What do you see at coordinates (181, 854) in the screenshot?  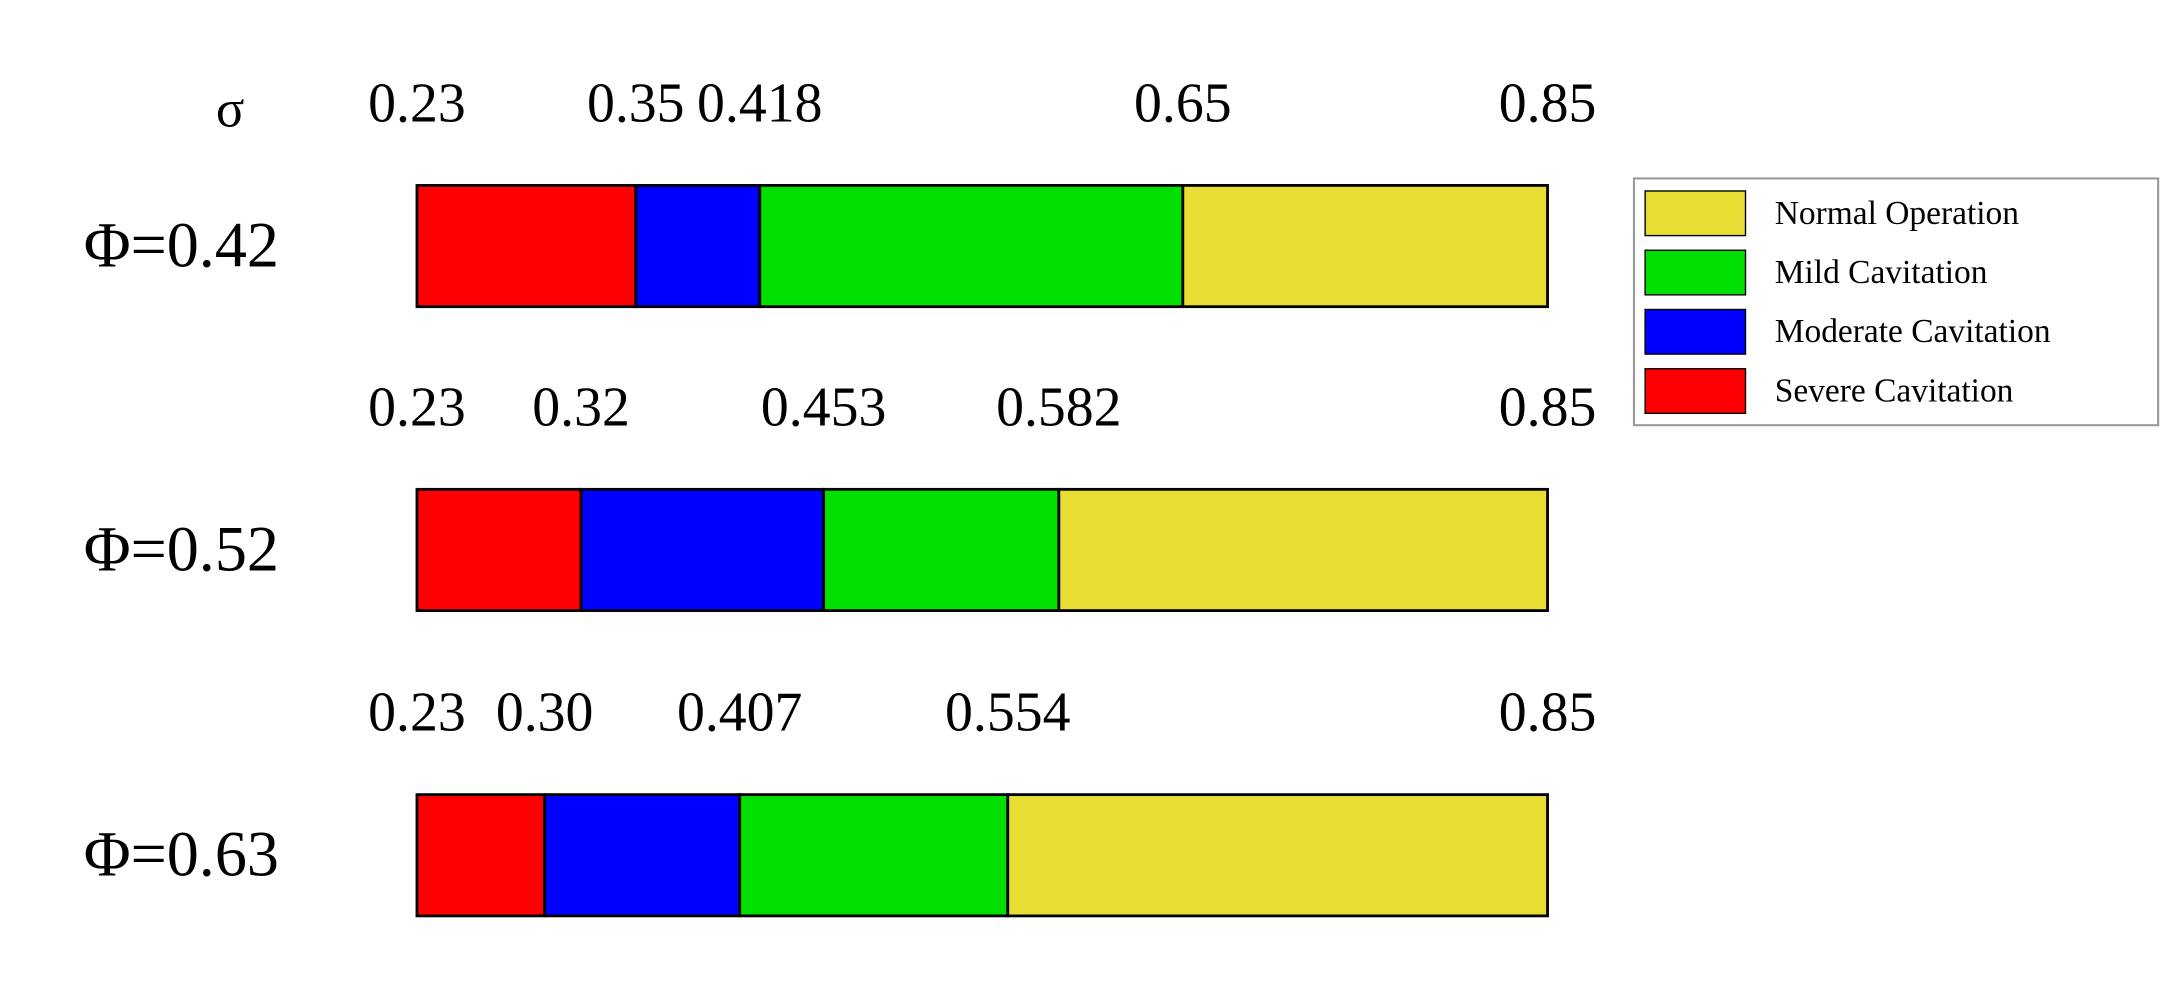 I see `row-label: Φ=0.63` at bounding box center [181, 854].